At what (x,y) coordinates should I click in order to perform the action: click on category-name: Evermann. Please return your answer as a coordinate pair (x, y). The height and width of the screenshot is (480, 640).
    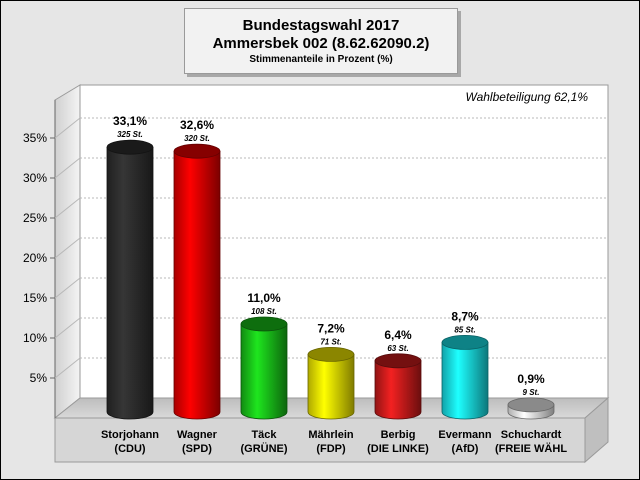
    Looking at the image, I should click on (464, 435).